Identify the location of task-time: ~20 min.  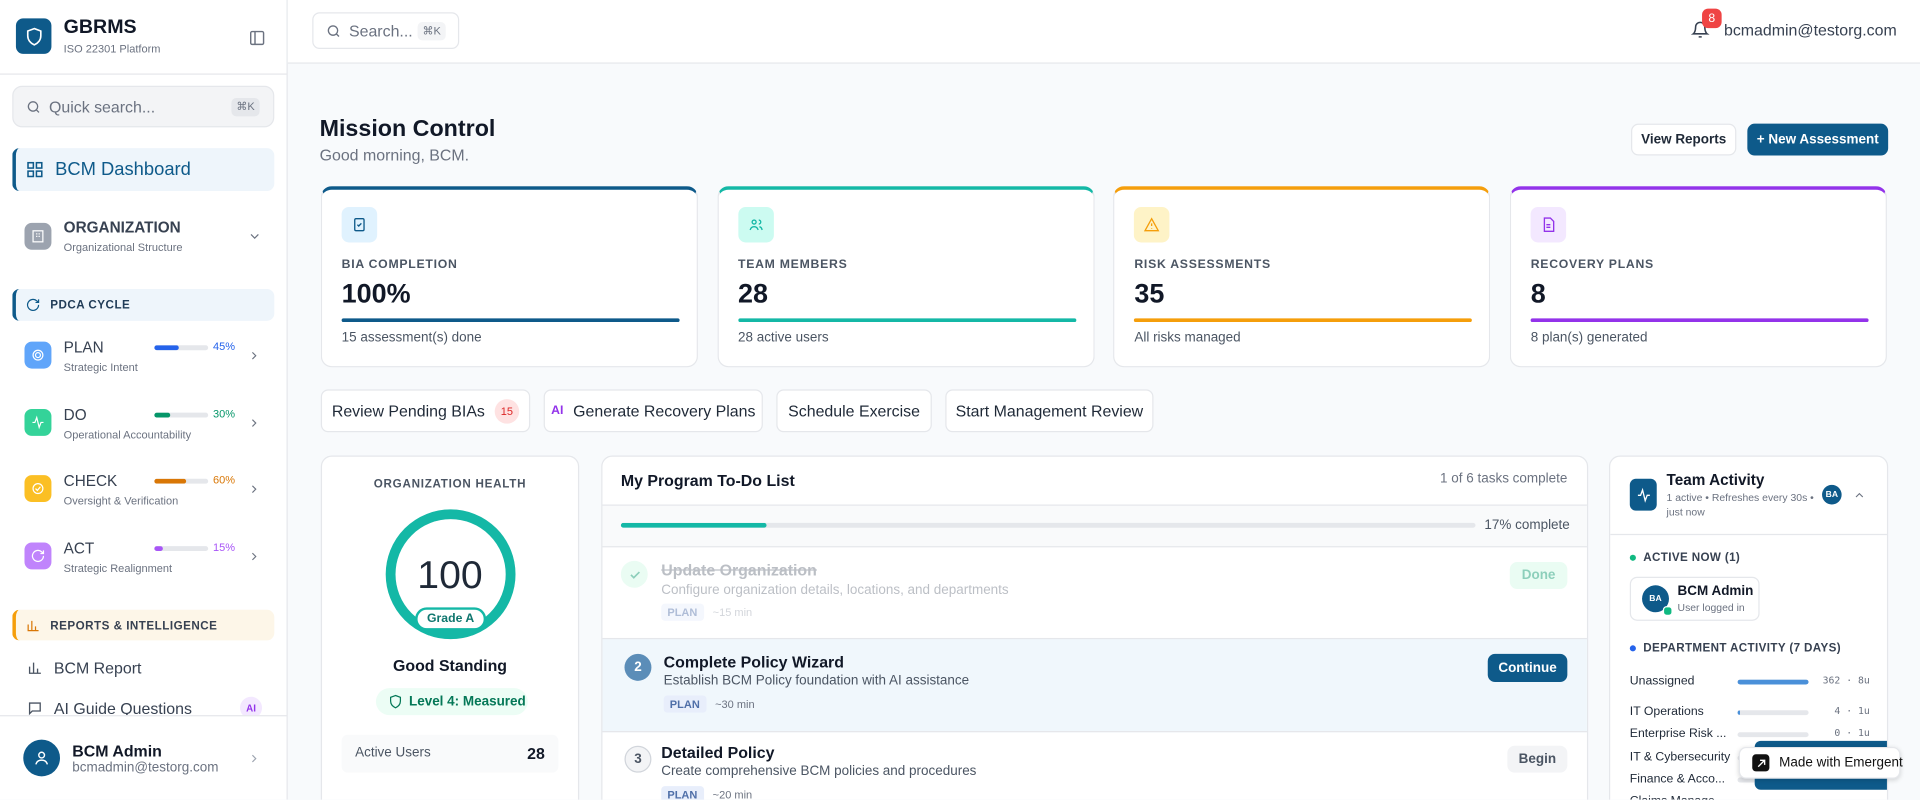
(732, 794).